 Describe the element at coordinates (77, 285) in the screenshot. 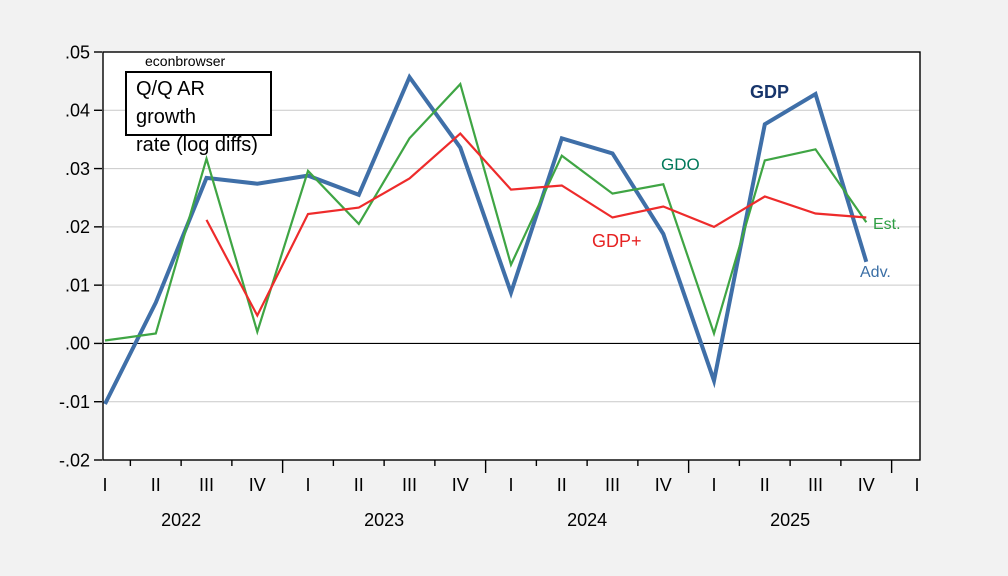

I see `svg-text: .01` at that location.